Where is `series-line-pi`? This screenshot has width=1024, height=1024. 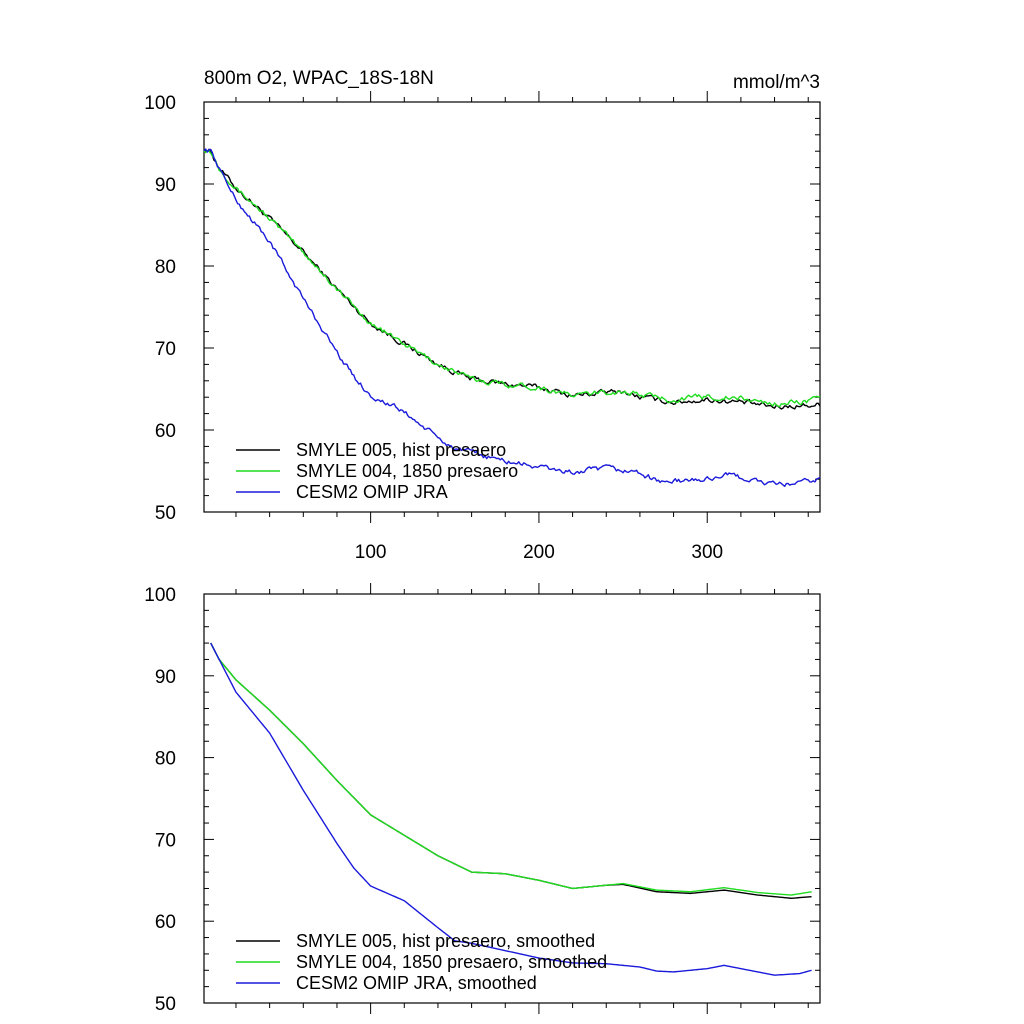
series-line-pi is located at coordinates (511, 769).